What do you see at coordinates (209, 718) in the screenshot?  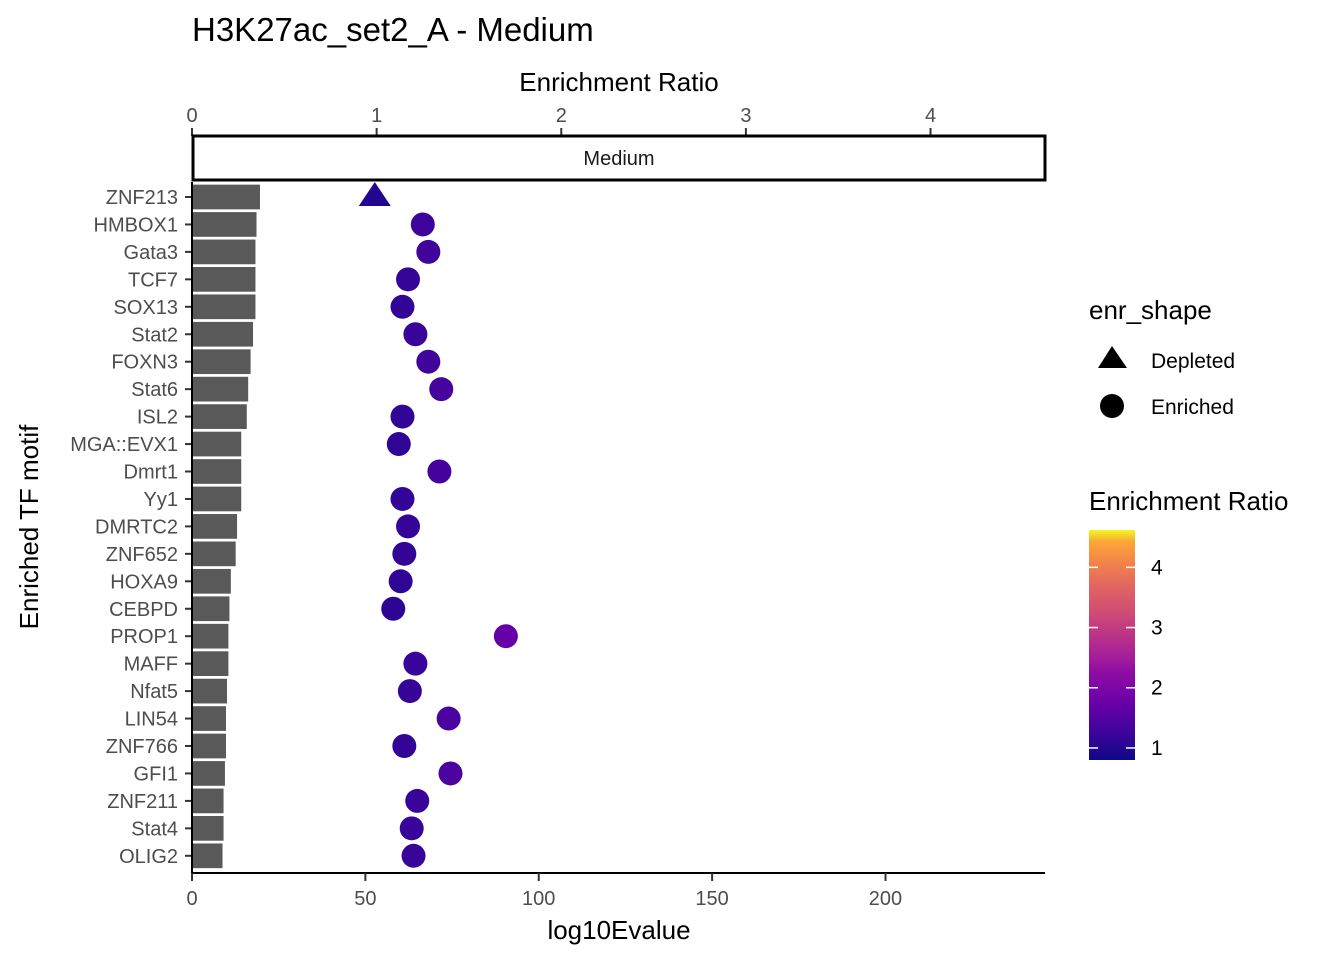 I see `bar-lin54` at bounding box center [209, 718].